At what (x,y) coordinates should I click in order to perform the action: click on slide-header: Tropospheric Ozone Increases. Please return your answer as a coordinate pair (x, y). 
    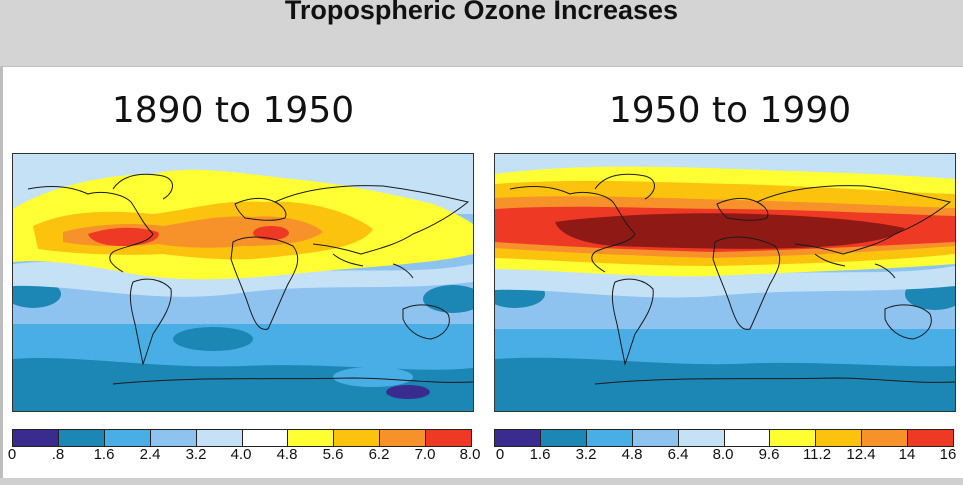
    Looking at the image, I should click on (481, 33).